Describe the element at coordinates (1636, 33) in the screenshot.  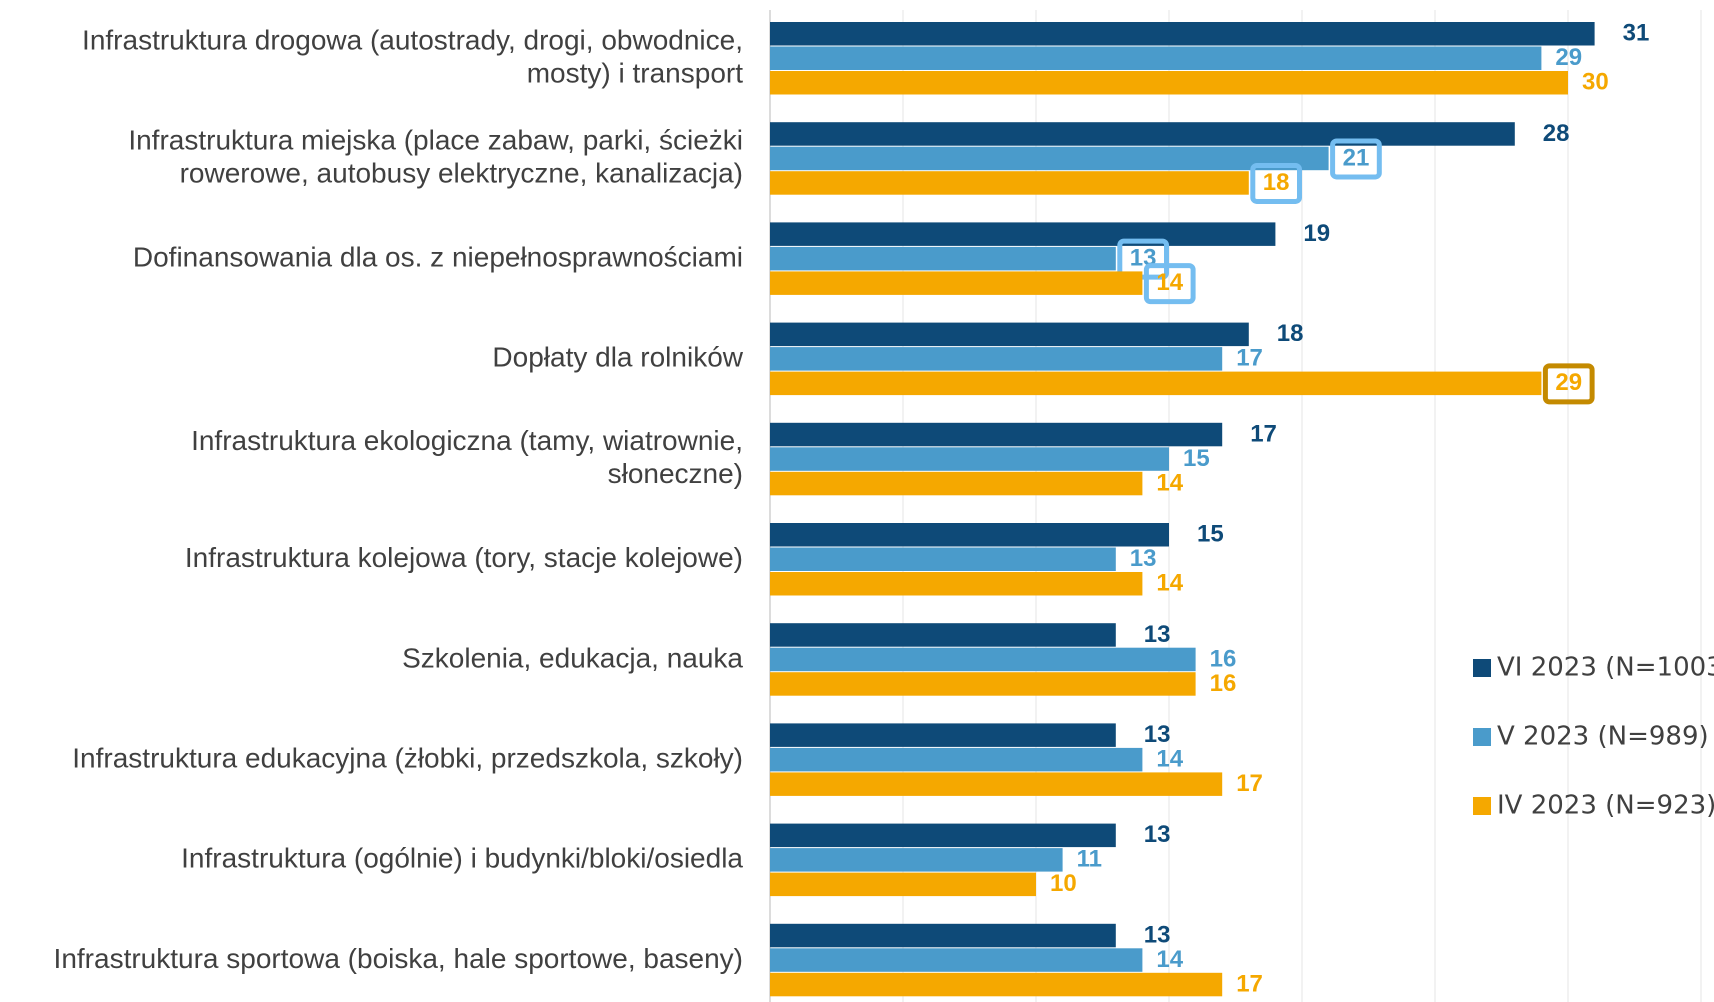
I see `value-label: 31` at that location.